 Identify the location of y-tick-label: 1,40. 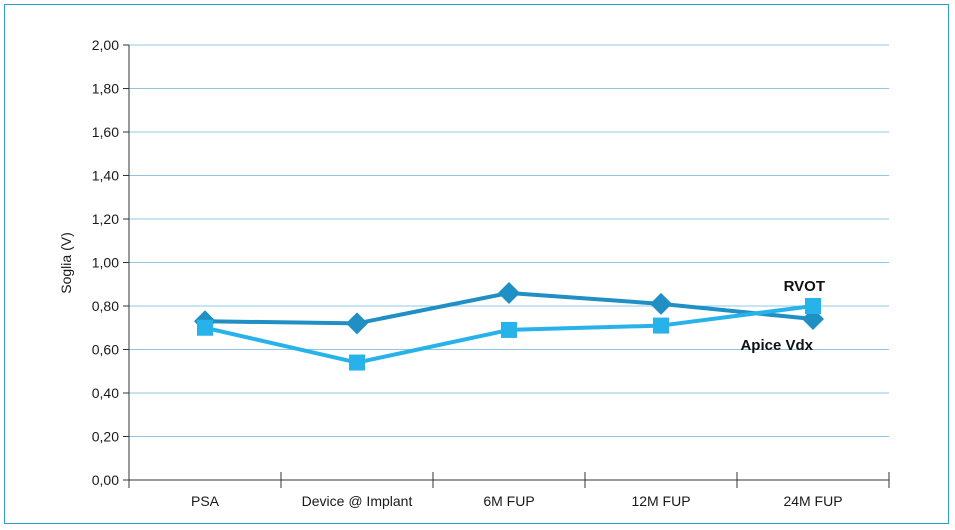
(105, 176).